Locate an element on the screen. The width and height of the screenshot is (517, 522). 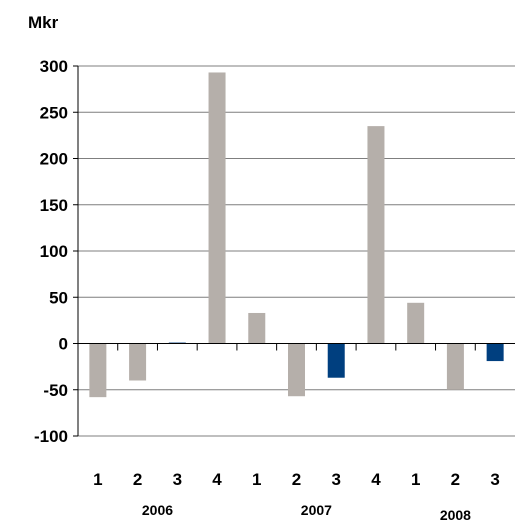
y-tick-label: 200 is located at coordinates (54, 159).